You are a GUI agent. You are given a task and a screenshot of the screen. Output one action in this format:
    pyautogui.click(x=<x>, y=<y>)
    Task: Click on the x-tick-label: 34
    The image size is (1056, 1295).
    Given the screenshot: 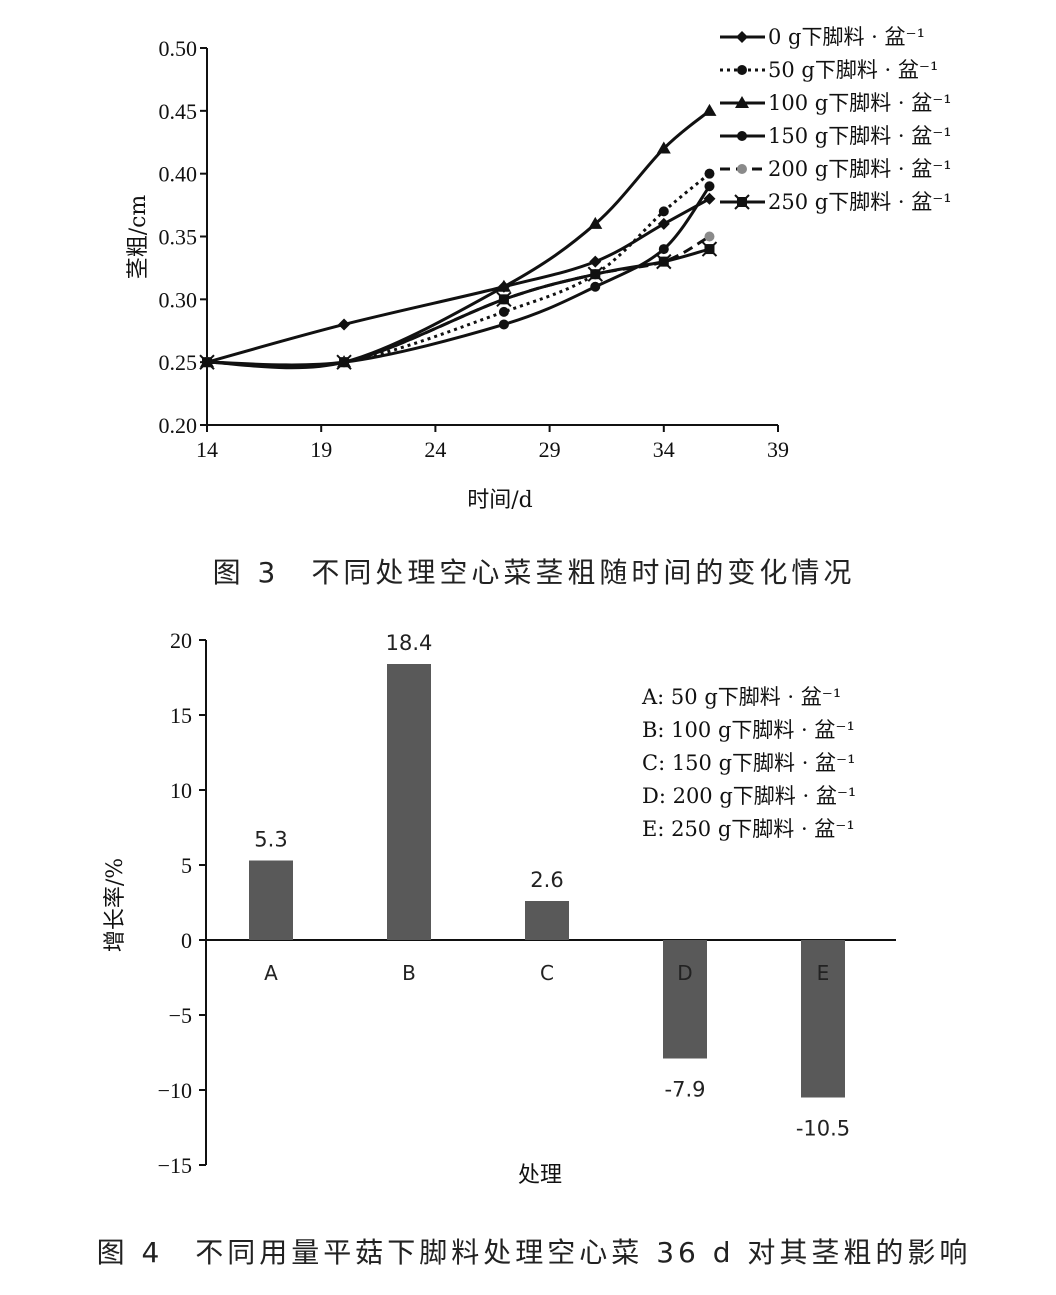 What is the action you would take?
    pyautogui.click(x=664, y=449)
    